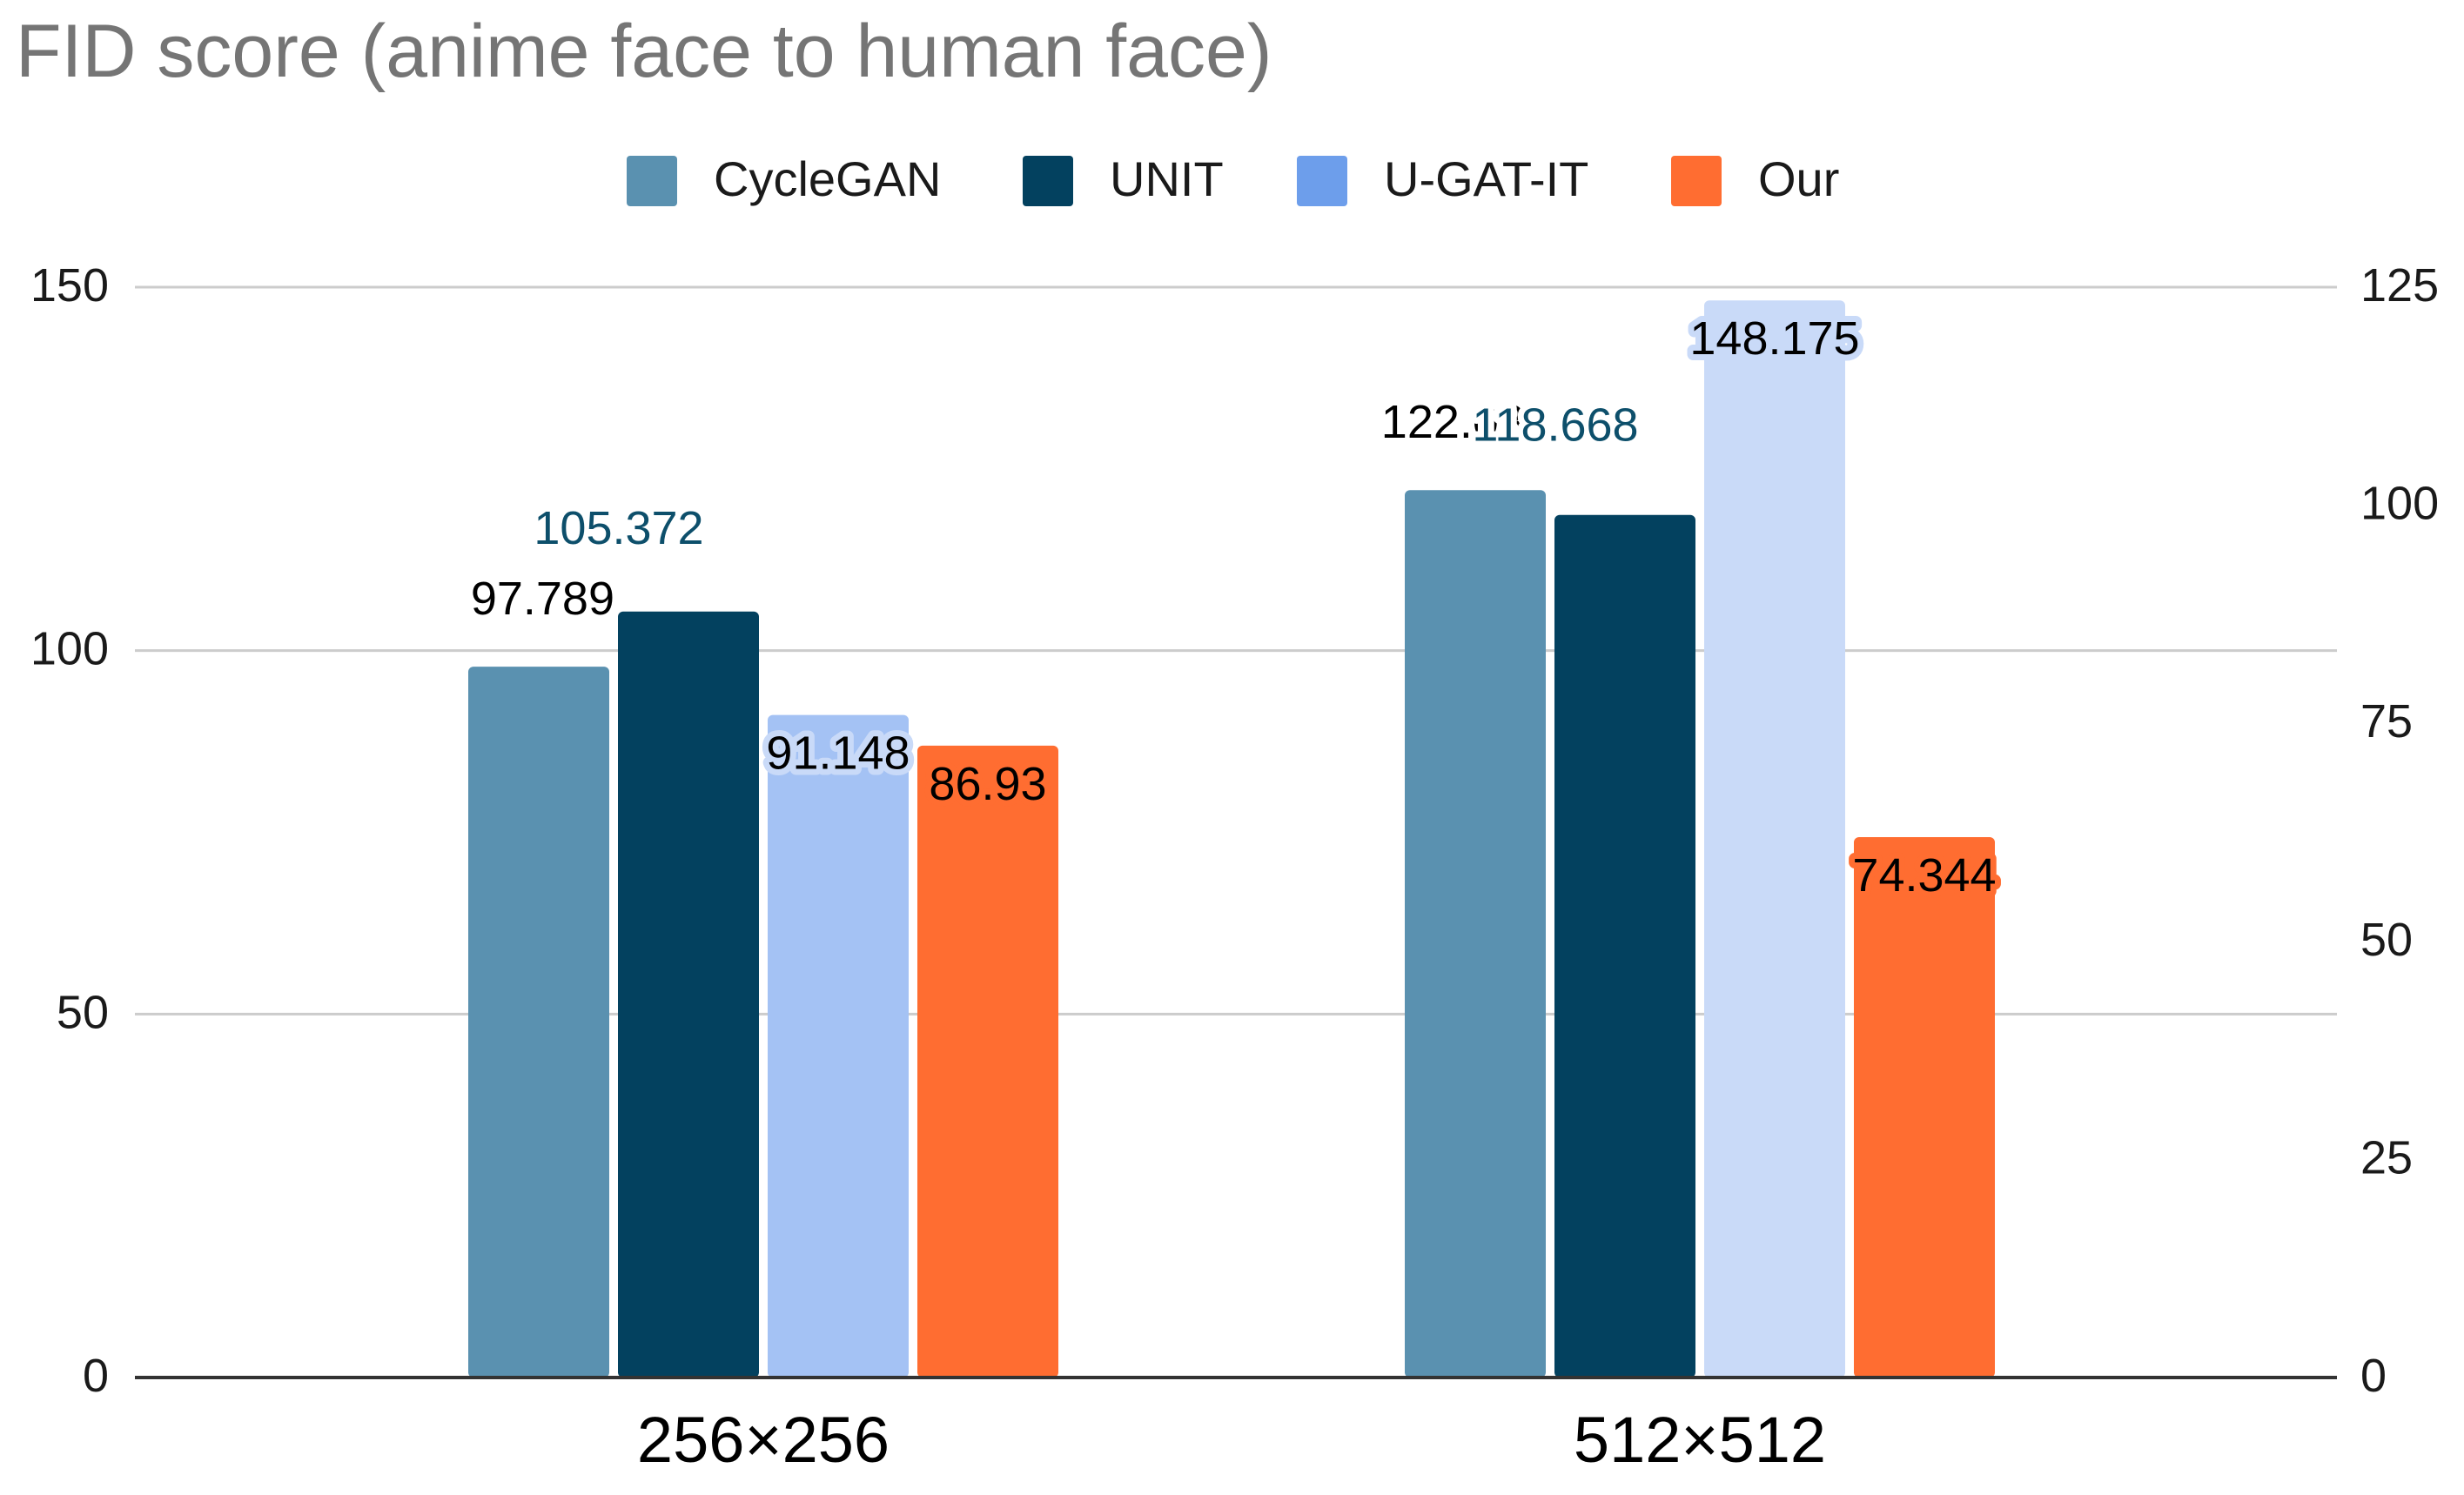 This screenshot has height=1495, width=2464. What do you see at coordinates (2386, 1157) in the screenshot?
I see `right-axis-tick-label: 25` at bounding box center [2386, 1157].